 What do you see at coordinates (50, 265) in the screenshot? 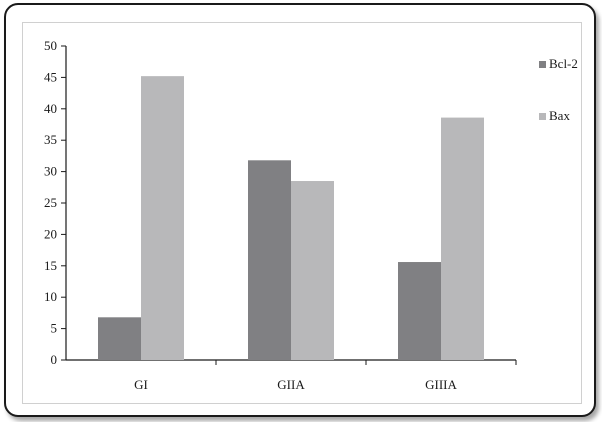
I see `y-tick-label: 15` at bounding box center [50, 265].